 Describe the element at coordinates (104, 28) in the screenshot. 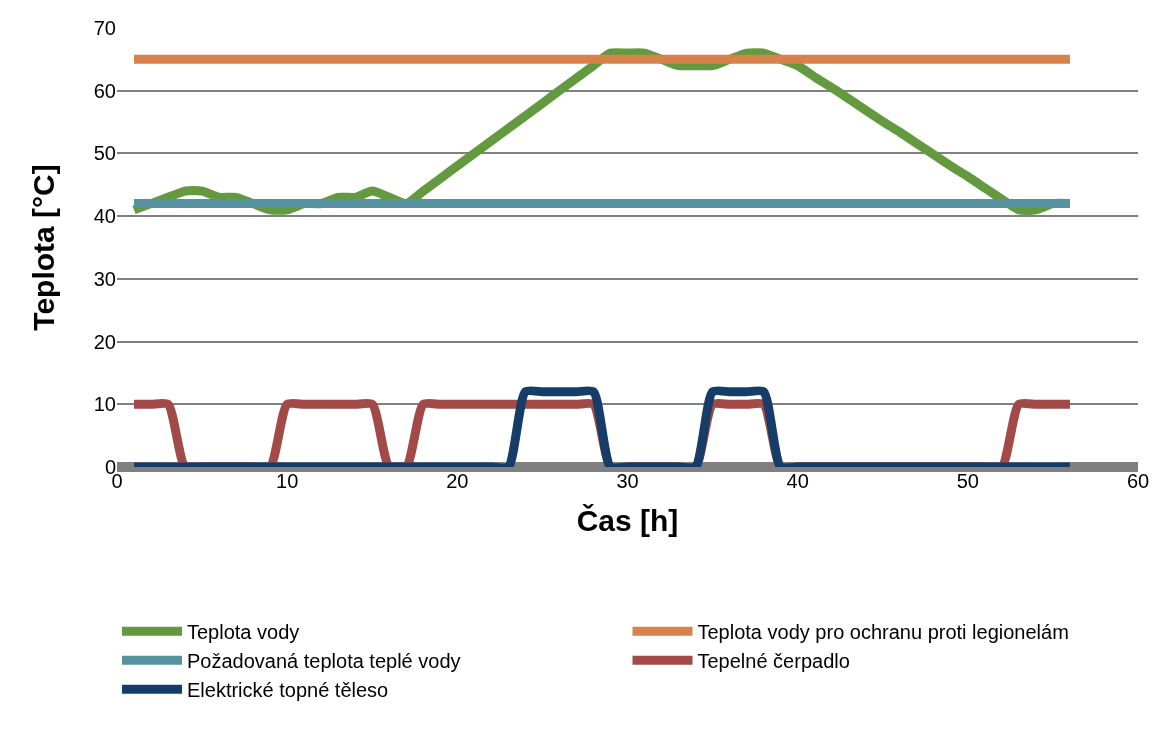

I see `y-tick-label: 70` at that location.